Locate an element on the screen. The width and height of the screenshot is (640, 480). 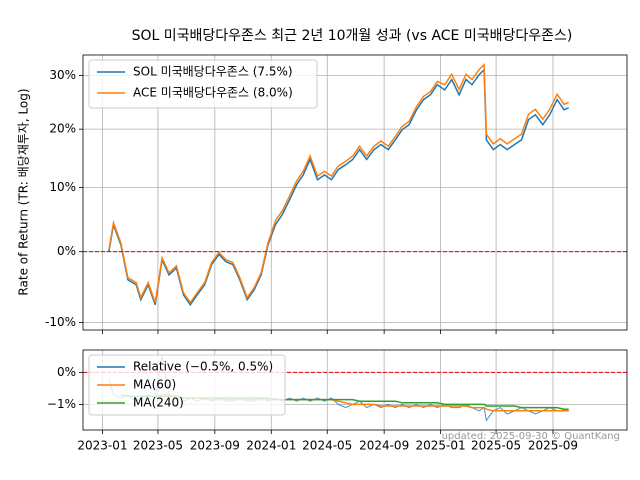
axes-frame is located at coordinates (355, 390).